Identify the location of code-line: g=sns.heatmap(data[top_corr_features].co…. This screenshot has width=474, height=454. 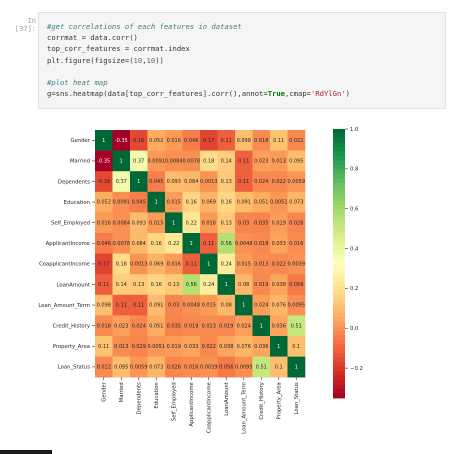
(246, 93).